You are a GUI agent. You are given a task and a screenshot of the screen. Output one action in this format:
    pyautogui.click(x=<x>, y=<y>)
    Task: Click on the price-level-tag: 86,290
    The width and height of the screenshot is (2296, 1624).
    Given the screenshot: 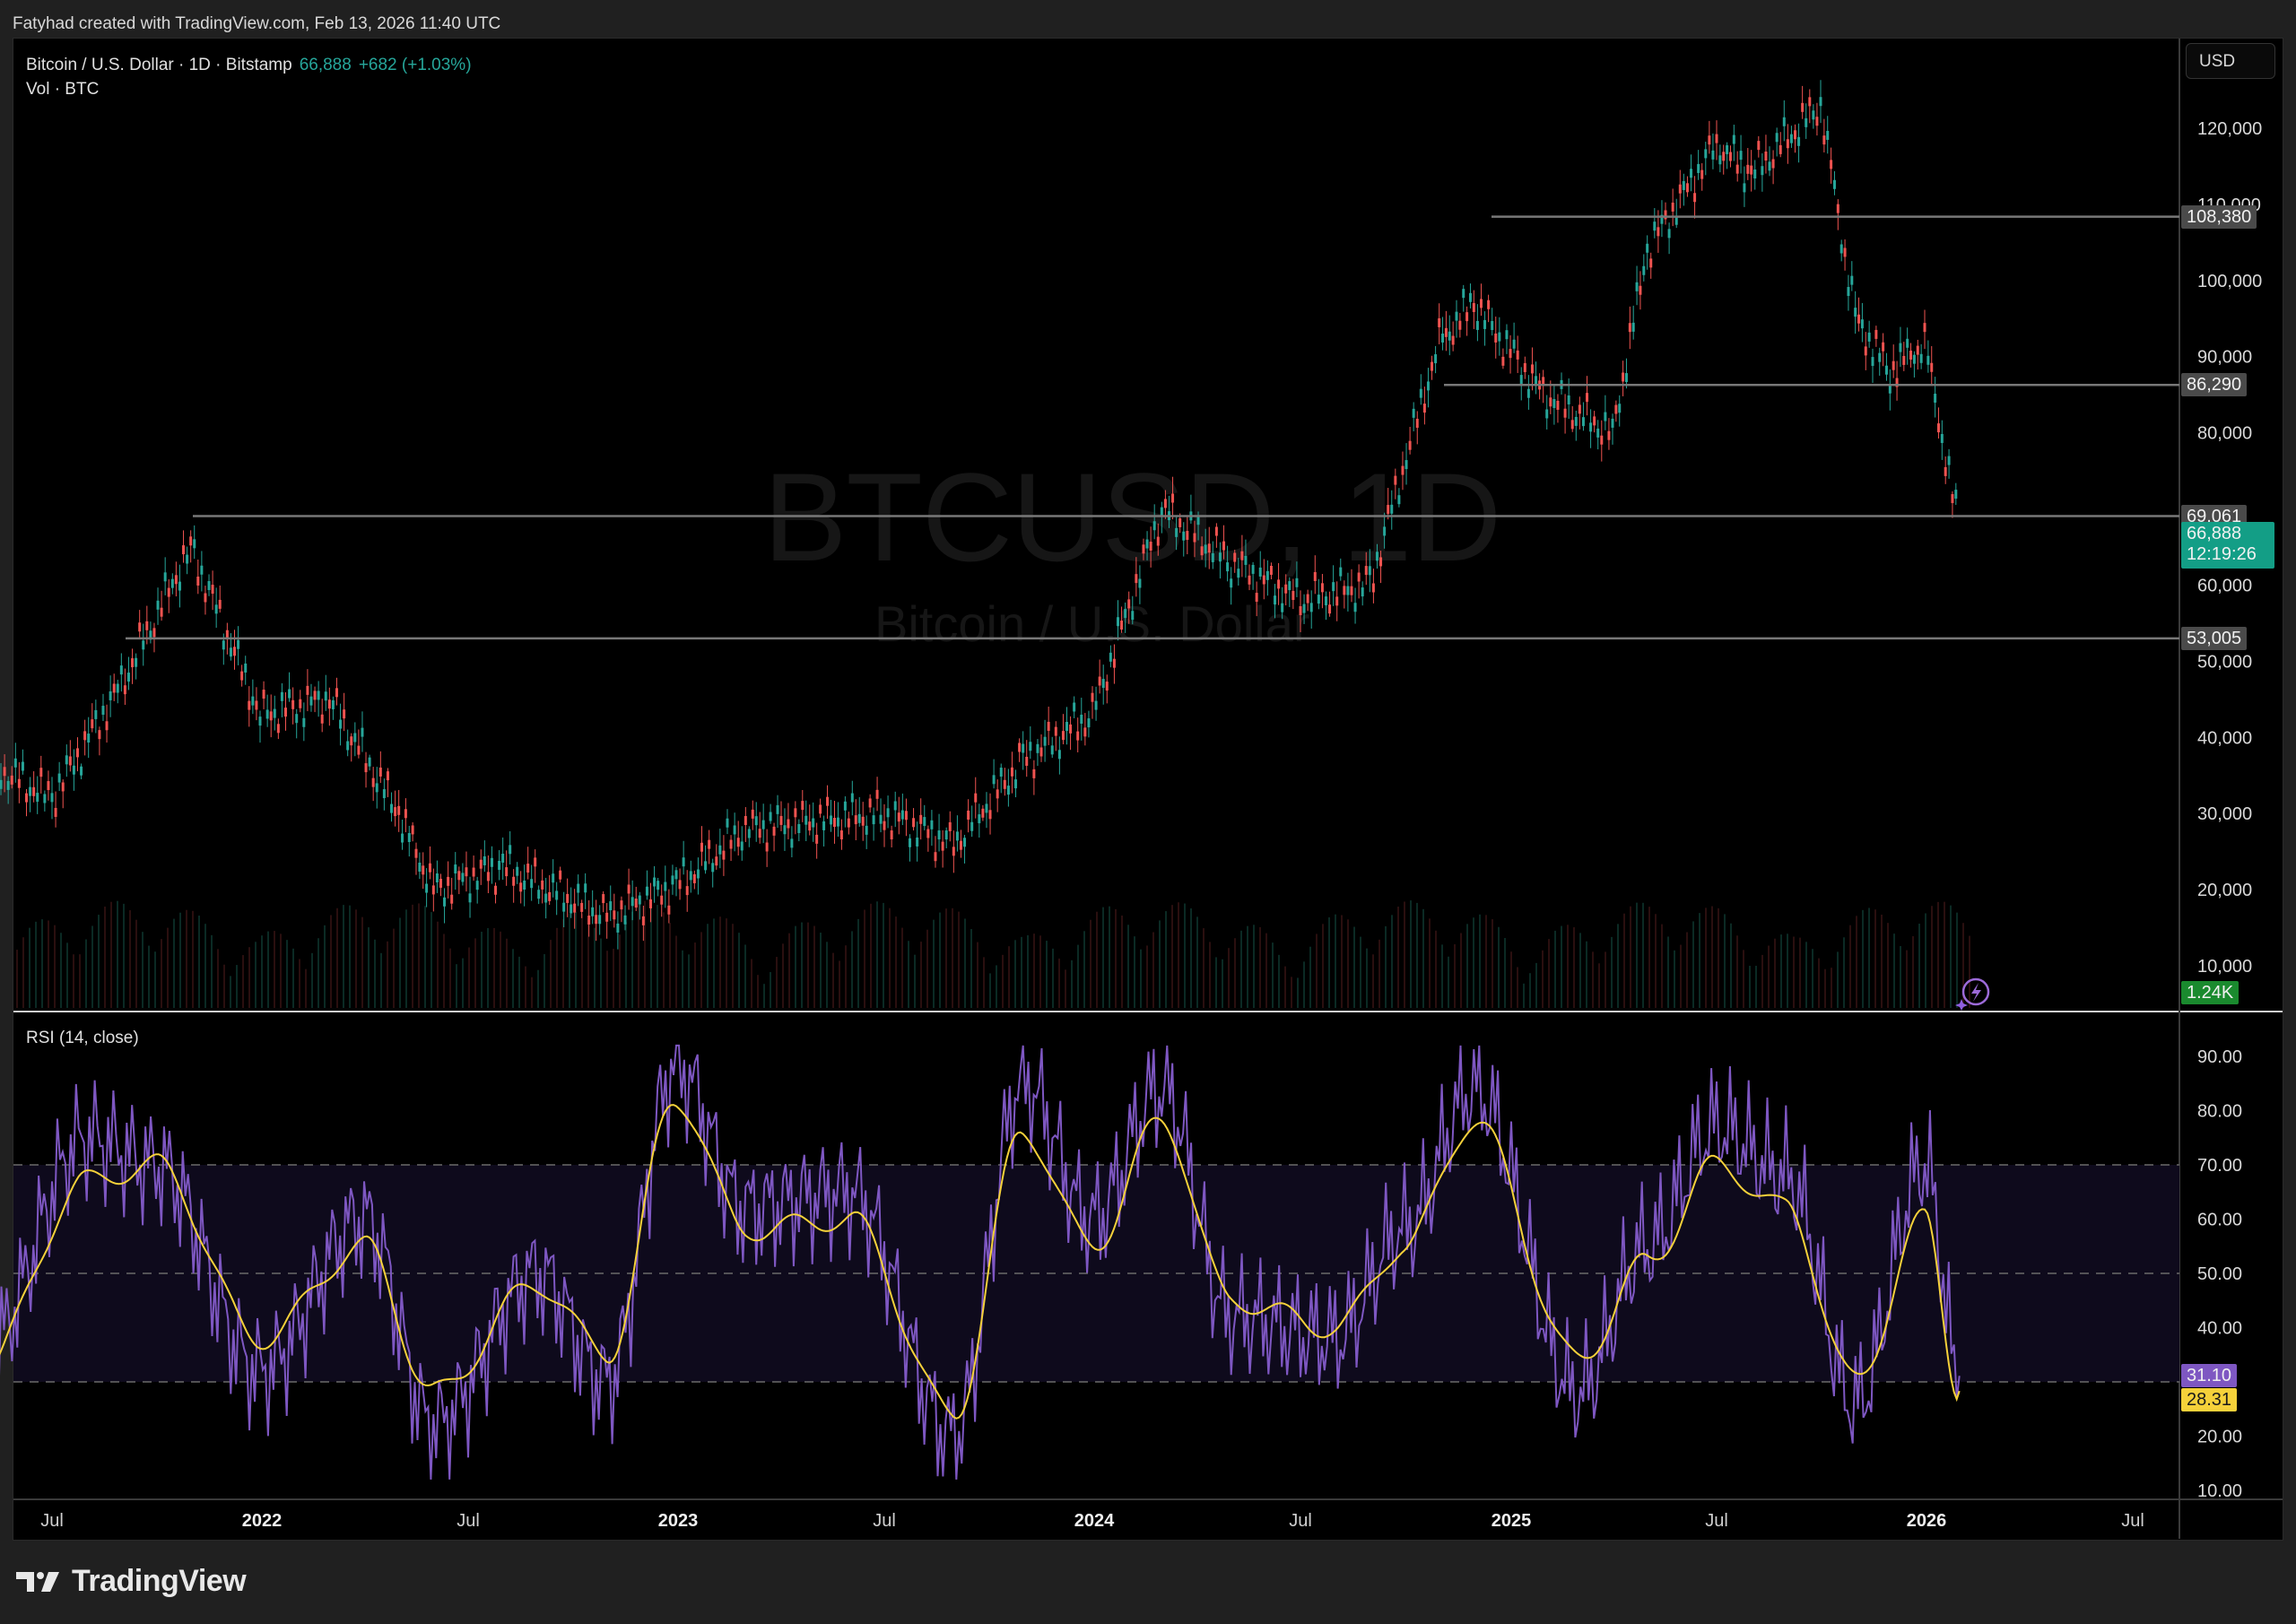 What is the action you would take?
    pyautogui.click(x=2214, y=385)
    